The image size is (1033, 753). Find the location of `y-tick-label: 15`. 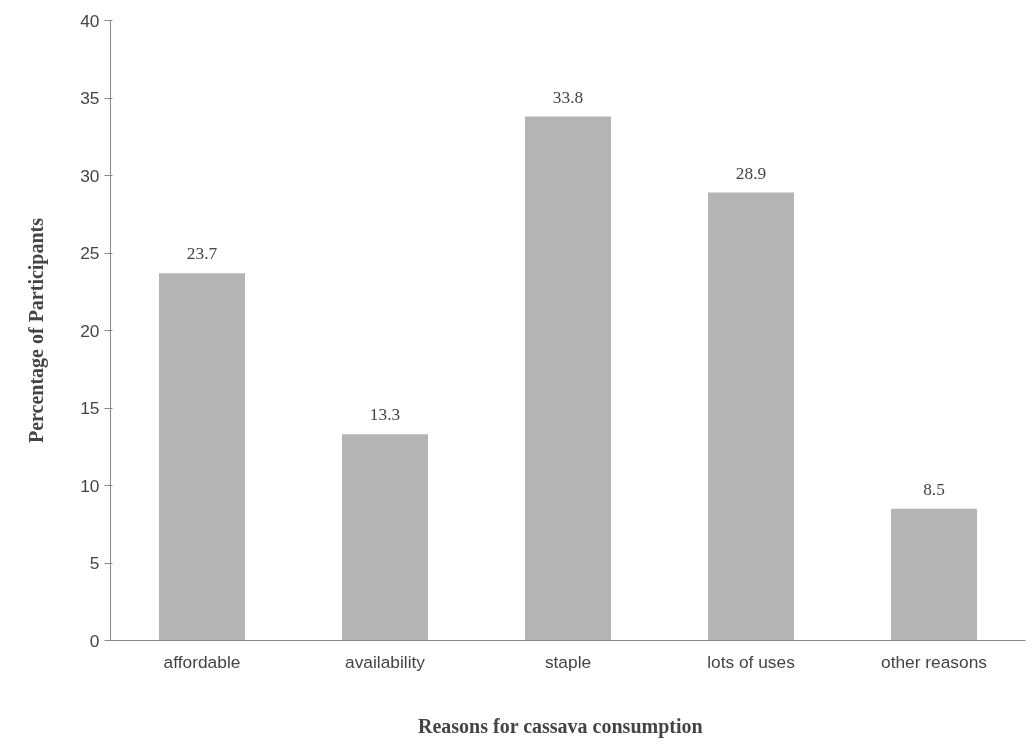

y-tick-label: 15 is located at coordinates (90, 408).